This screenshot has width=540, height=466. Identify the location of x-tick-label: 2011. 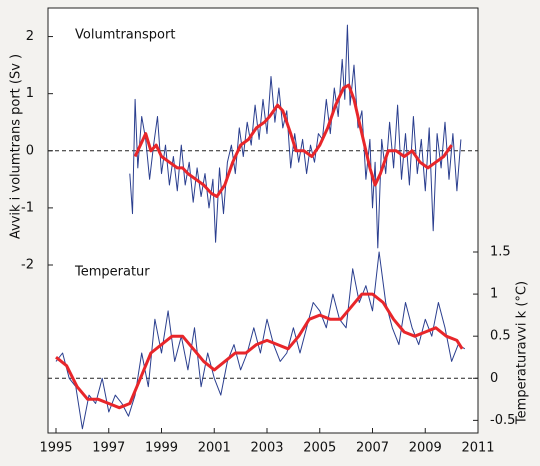
(477, 448).